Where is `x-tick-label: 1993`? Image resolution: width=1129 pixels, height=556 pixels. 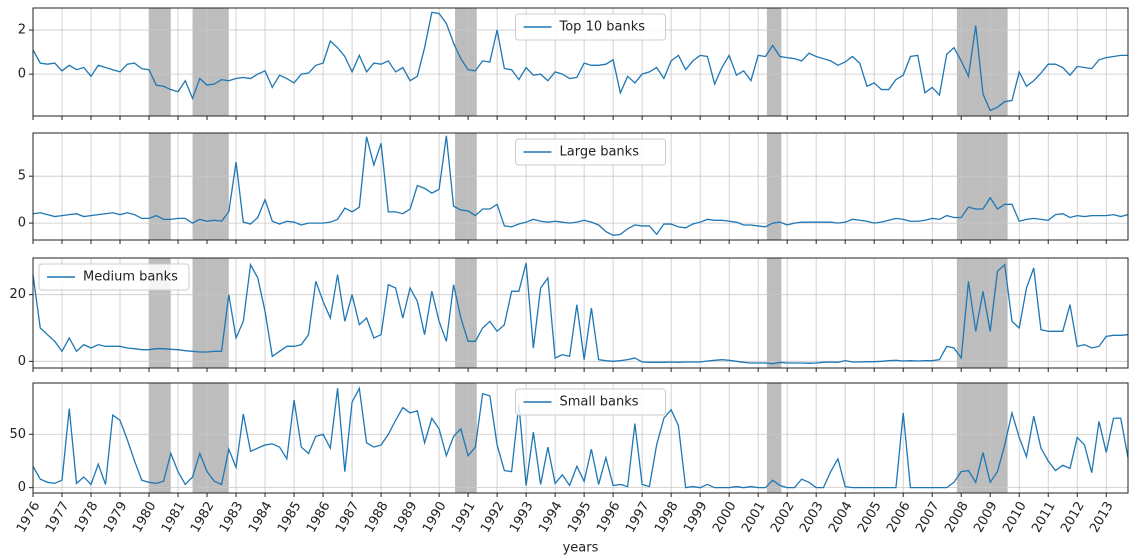 x-tick-label: 1993 is located at coordinates (522, 517).